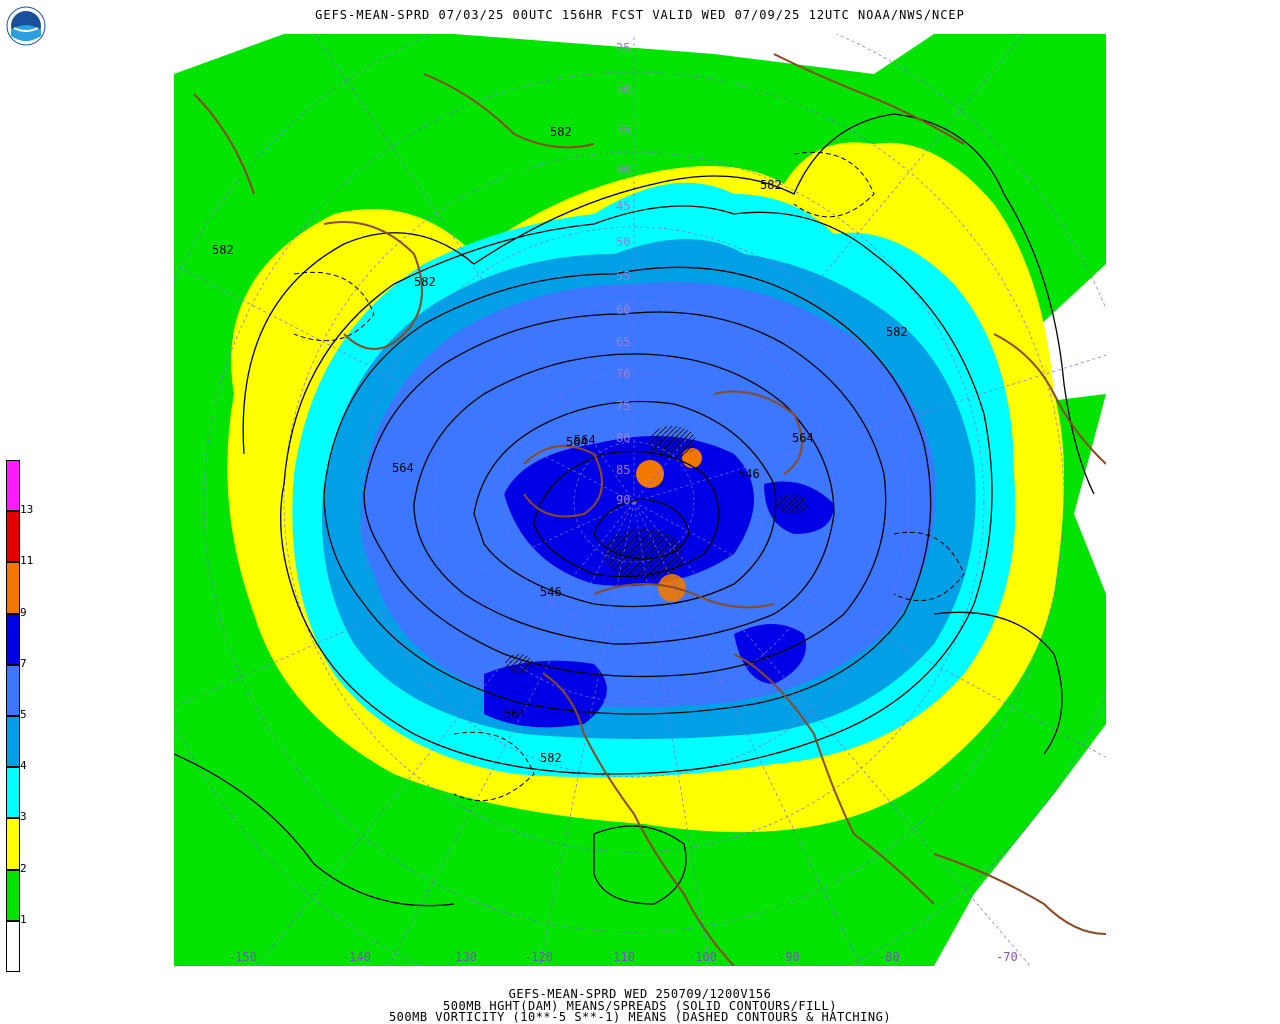 The width and height of the screenshot is (1280, 1024). I want to click on longitude-label: -130, so click(462, 957).